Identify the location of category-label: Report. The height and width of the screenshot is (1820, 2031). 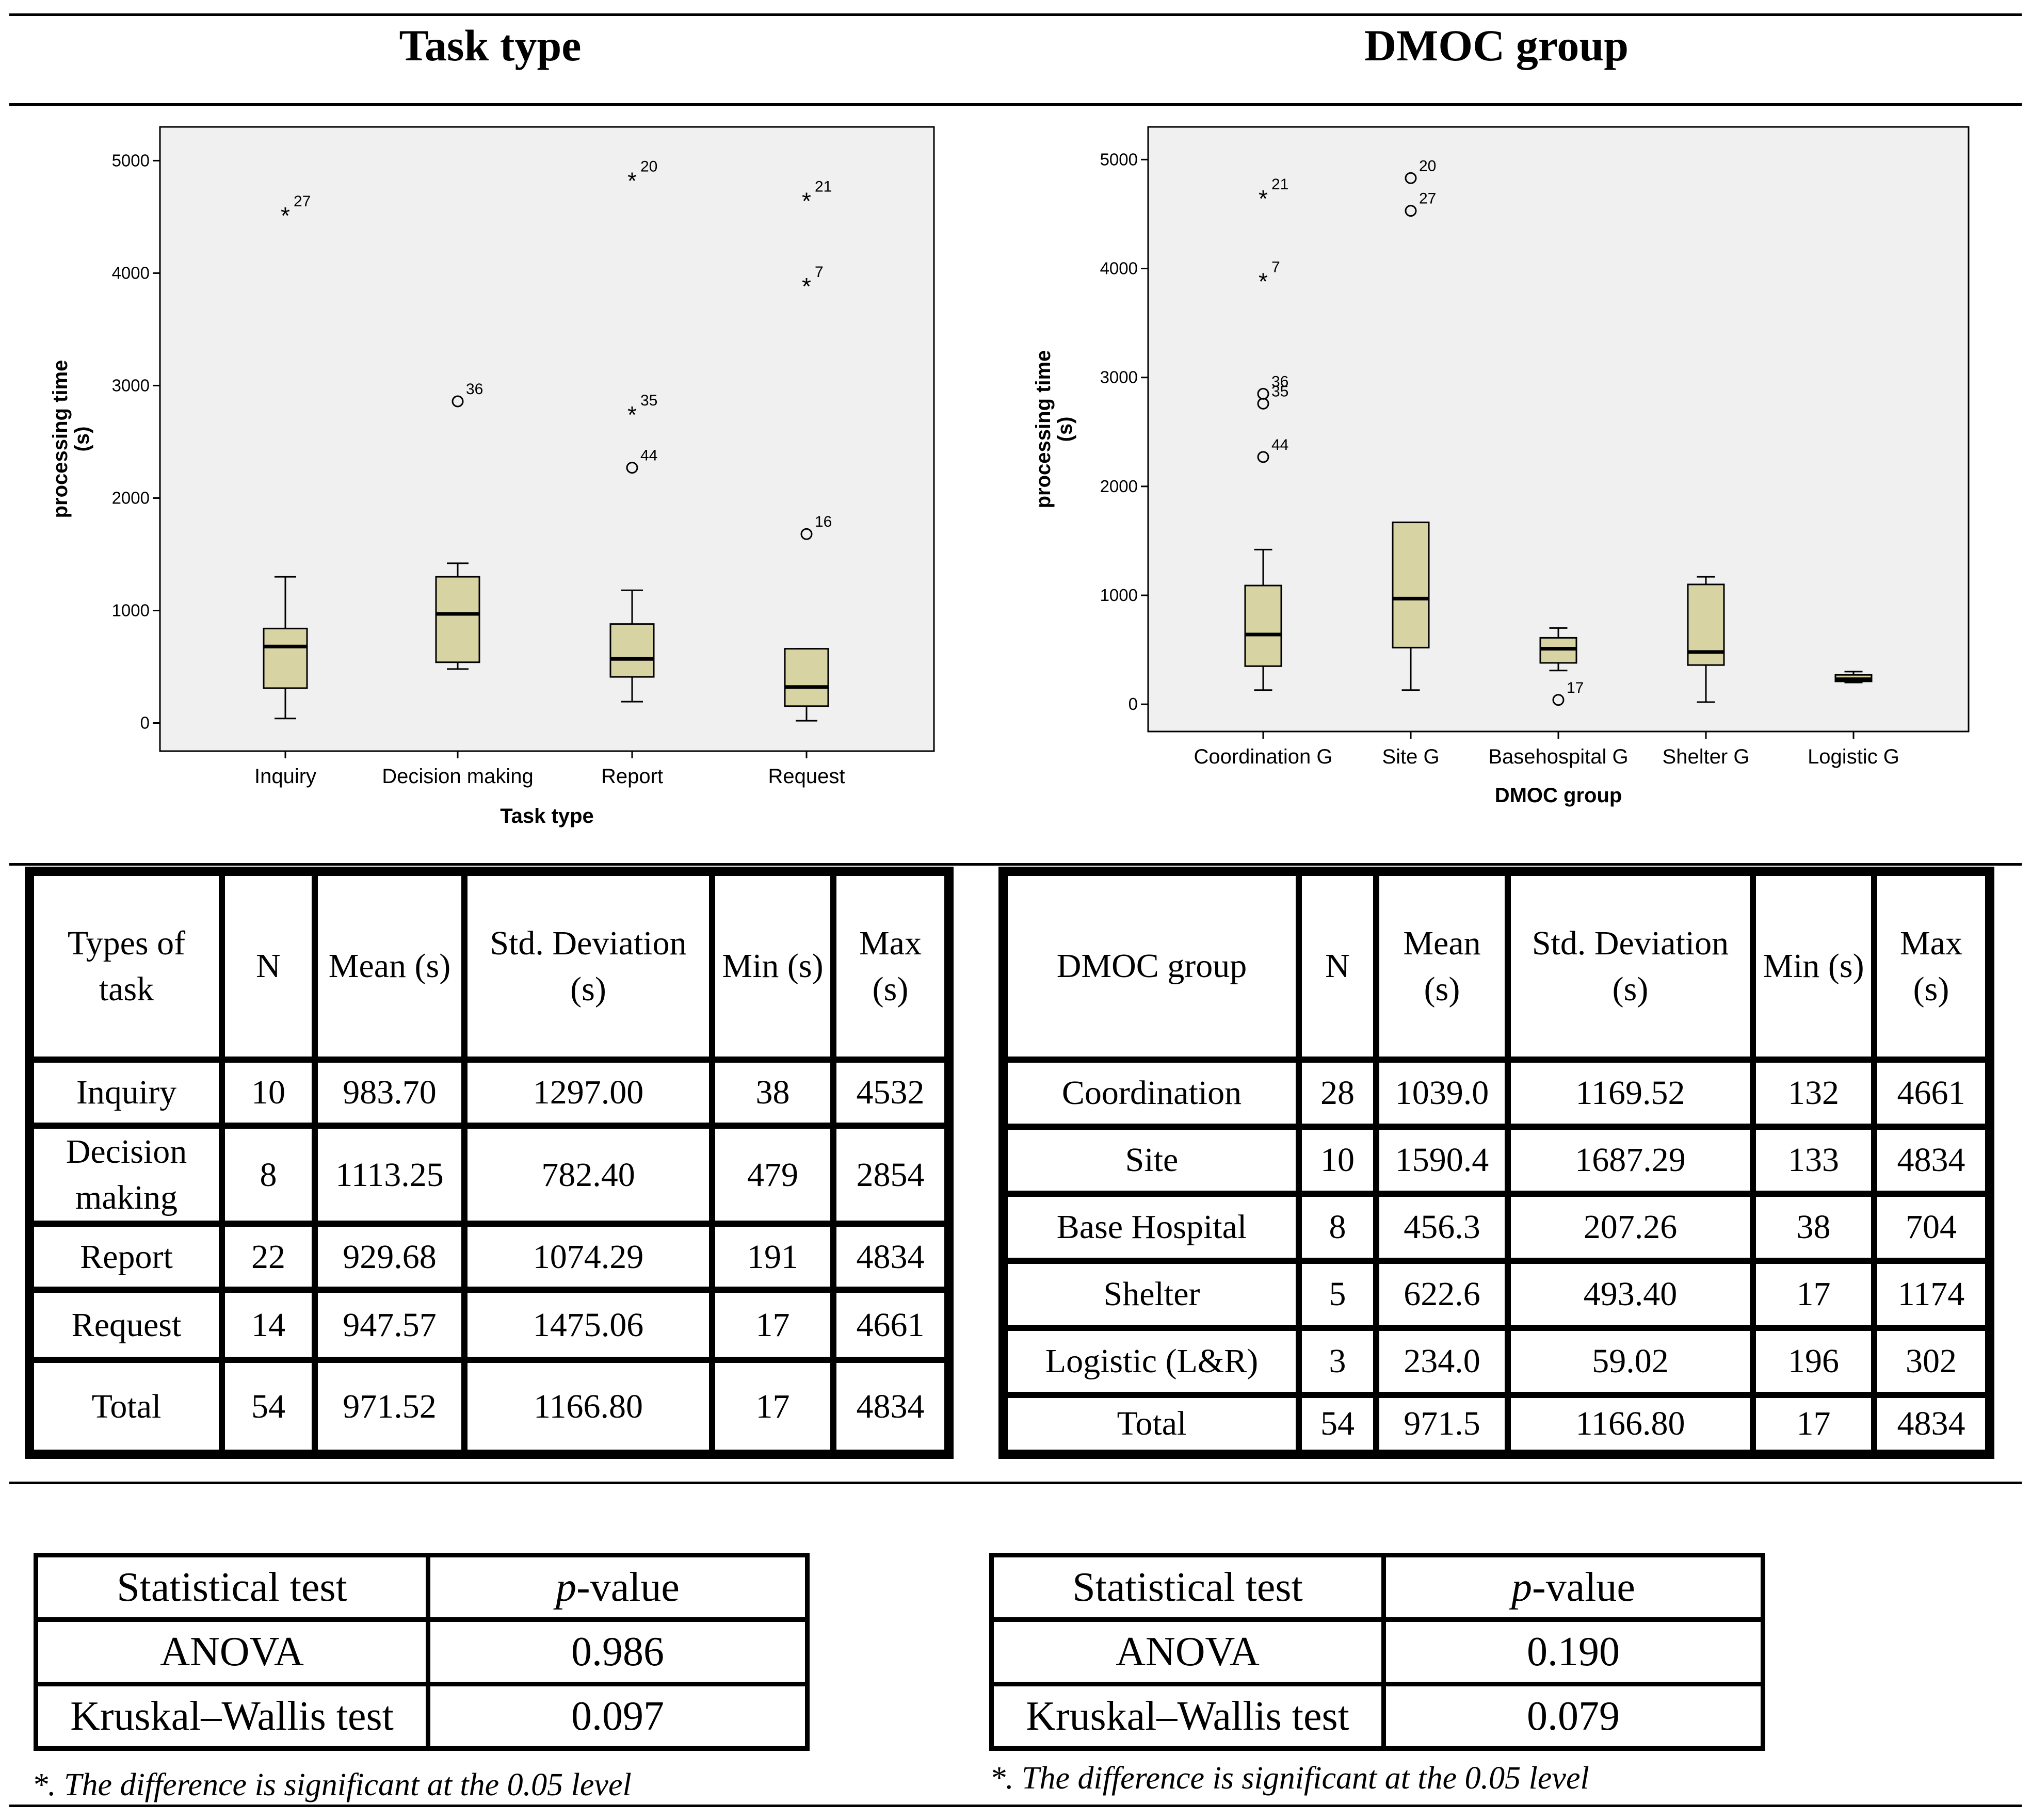
(632, 777).